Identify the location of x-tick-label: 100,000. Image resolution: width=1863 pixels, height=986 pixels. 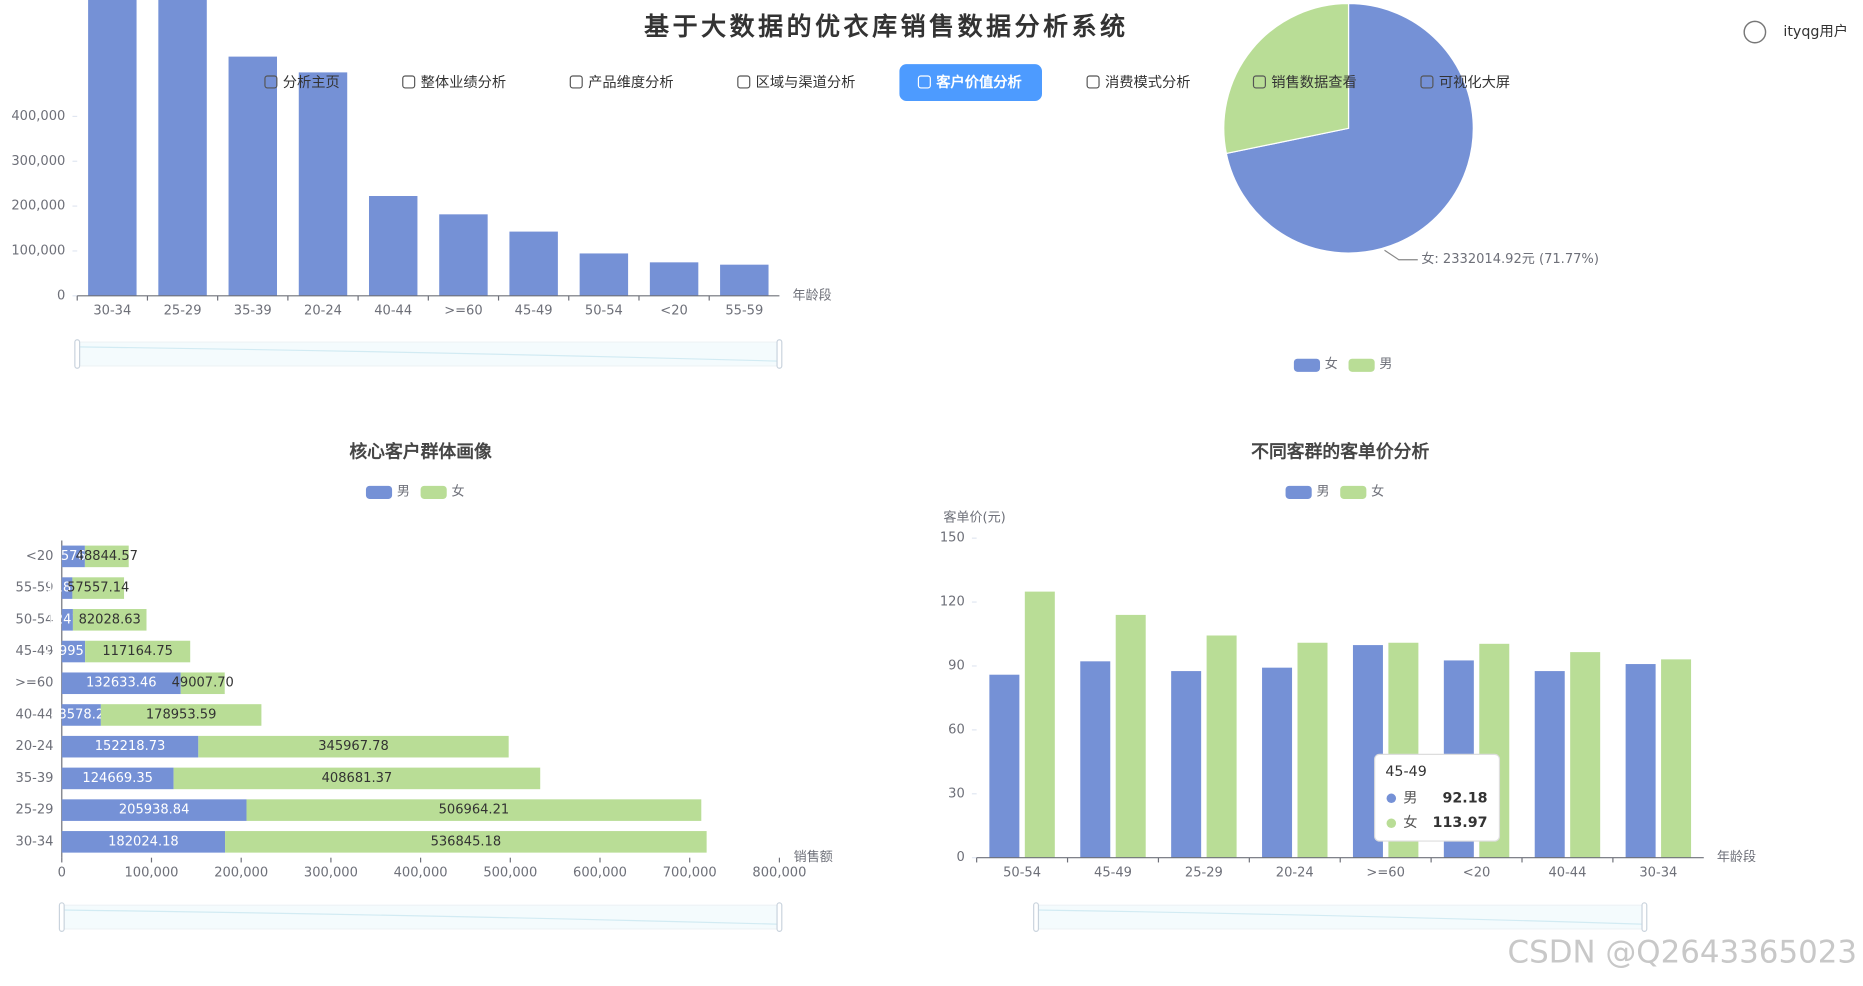
(152, 873).